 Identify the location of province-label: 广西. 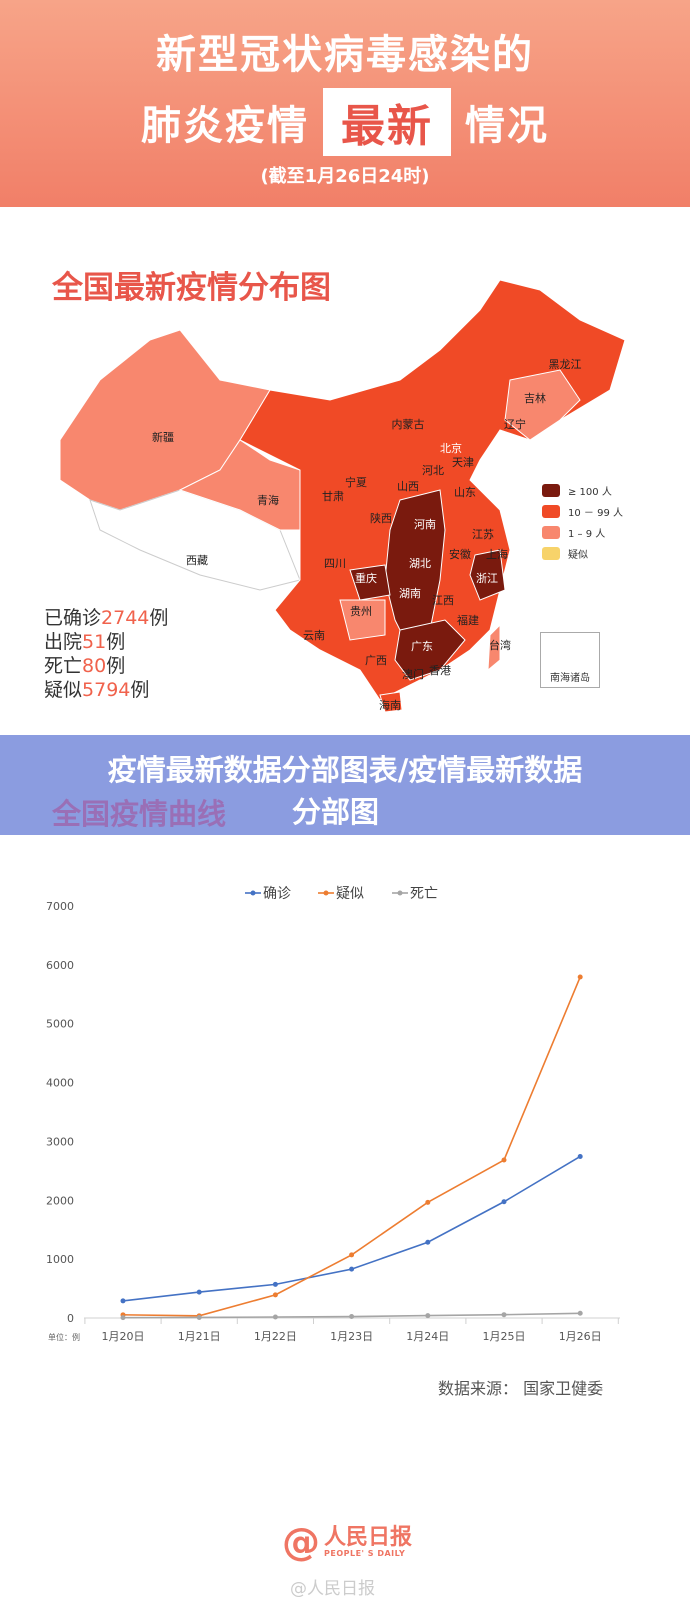
(376, 660).